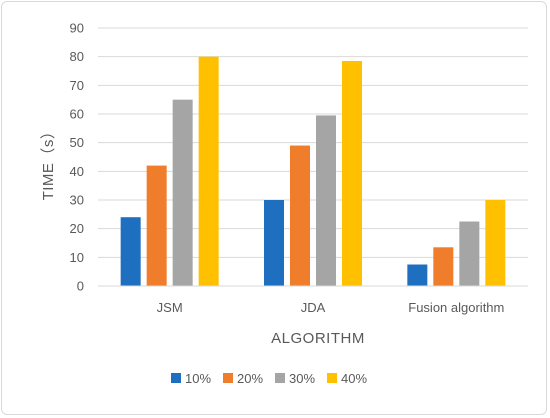 This screenshot has height=418, width=550. Describe the element at coordinates (318, 338) in the screenshot. I see `x-axis-title: ALGORITHM` at that location.